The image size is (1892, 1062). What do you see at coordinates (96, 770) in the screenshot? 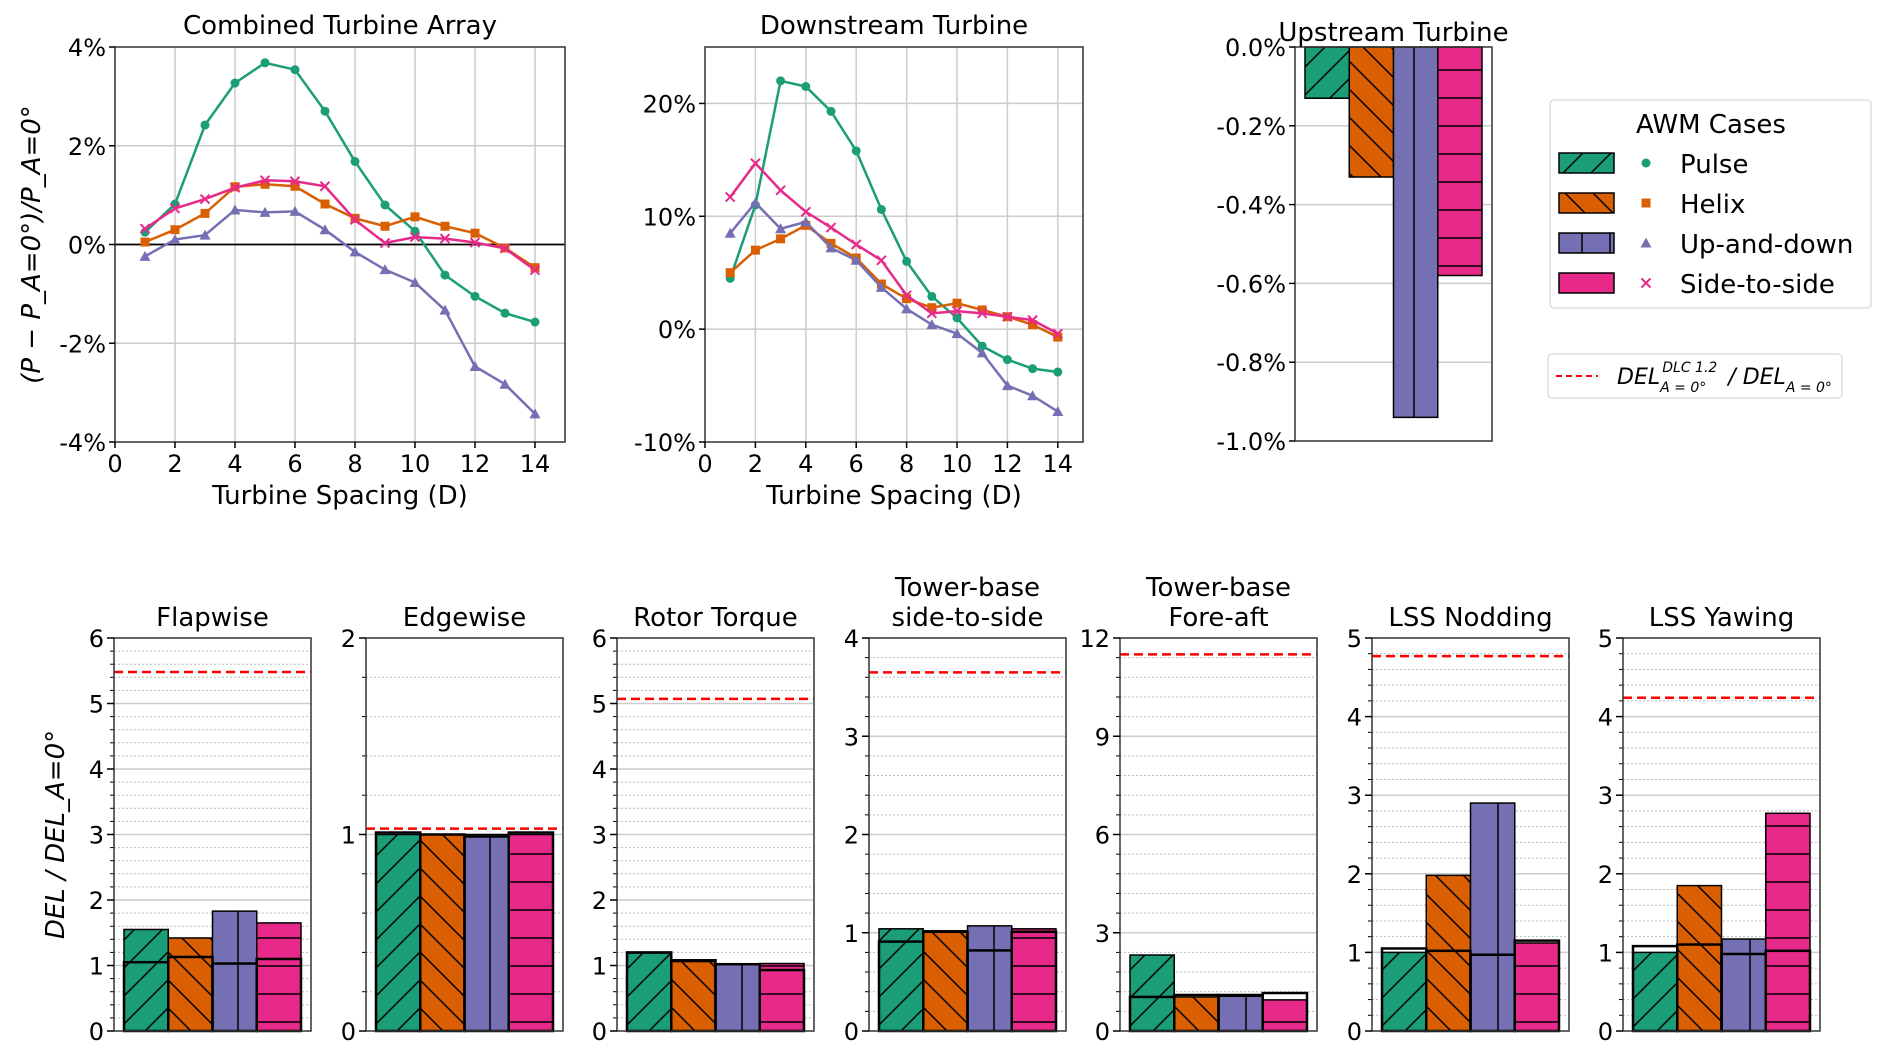
I see `y-tick-label: 4` at bounding box center [96, 770].